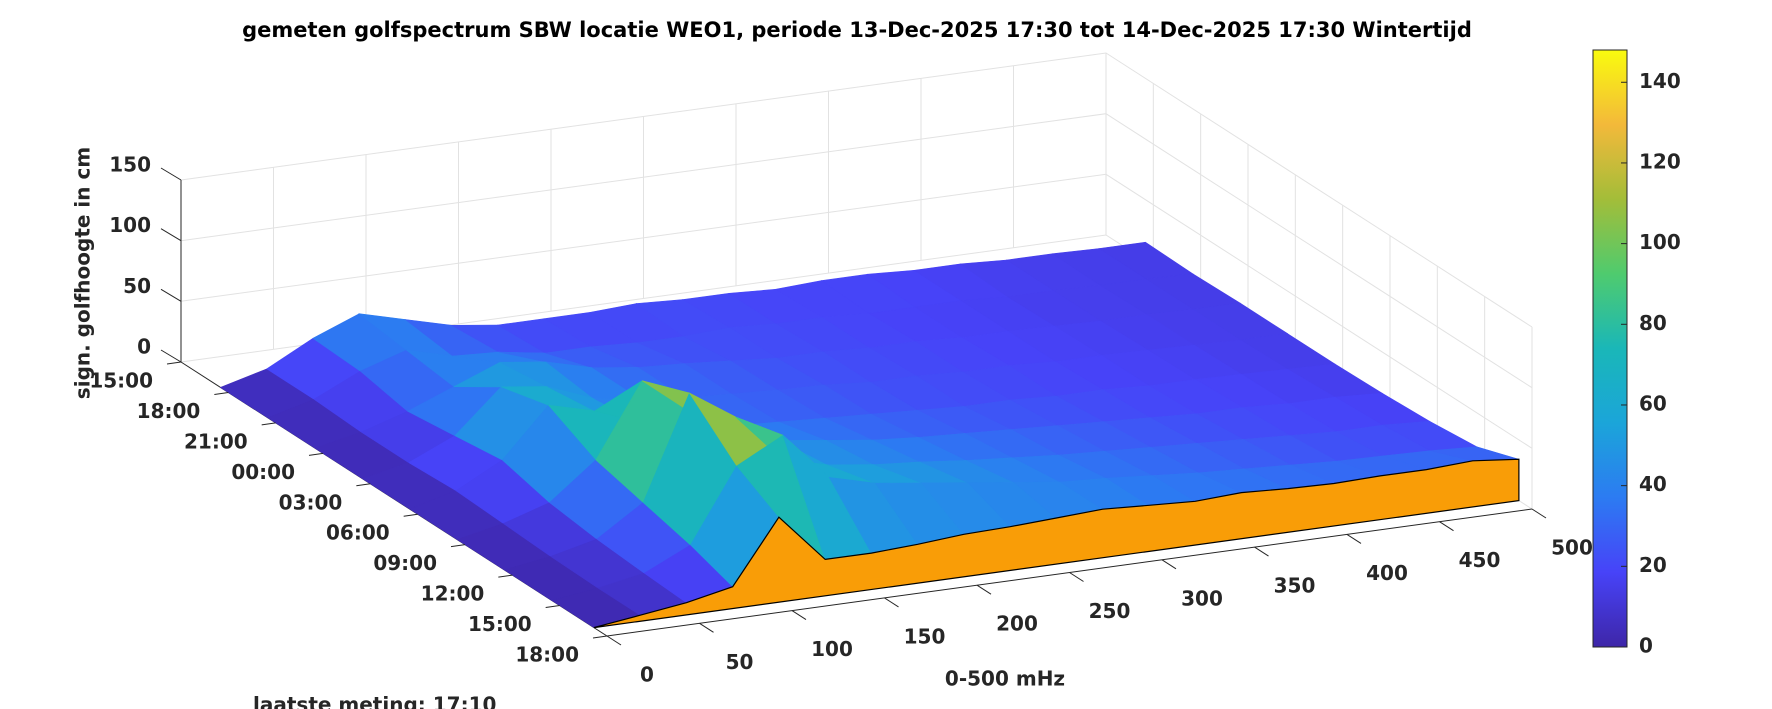  I want to click on y-tick-label: 12:00, so click(453, 594).